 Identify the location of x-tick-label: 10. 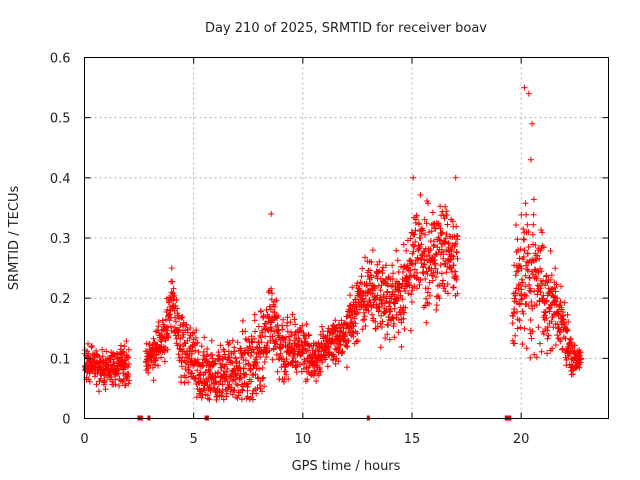
(303, 439).